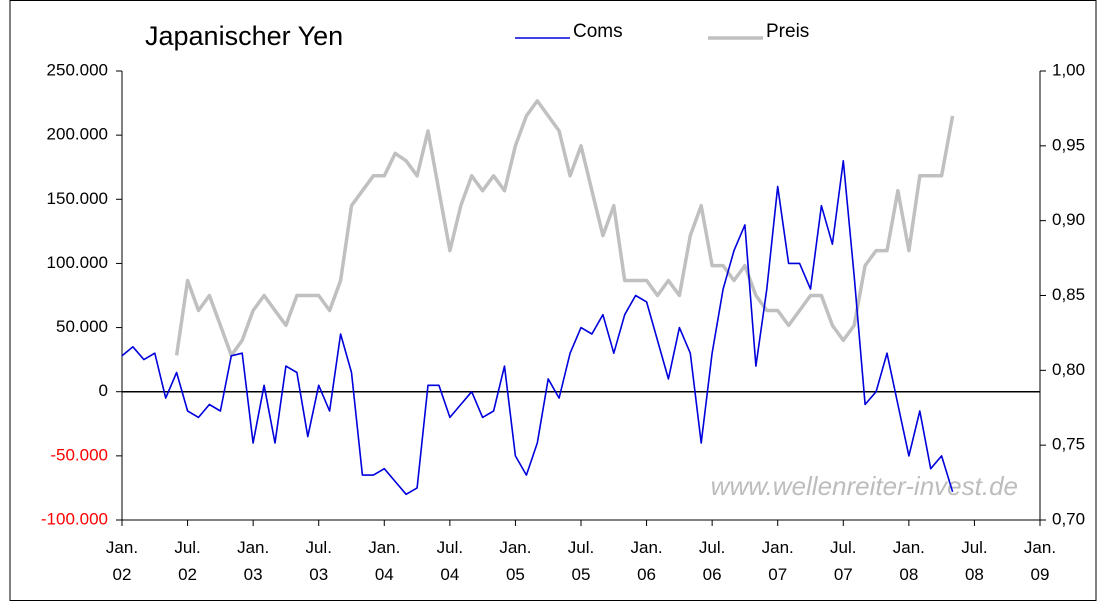 This screenshot has height=601, width=1101. I want to click on x-tick-label: Jul. 06, so click(712, 561).